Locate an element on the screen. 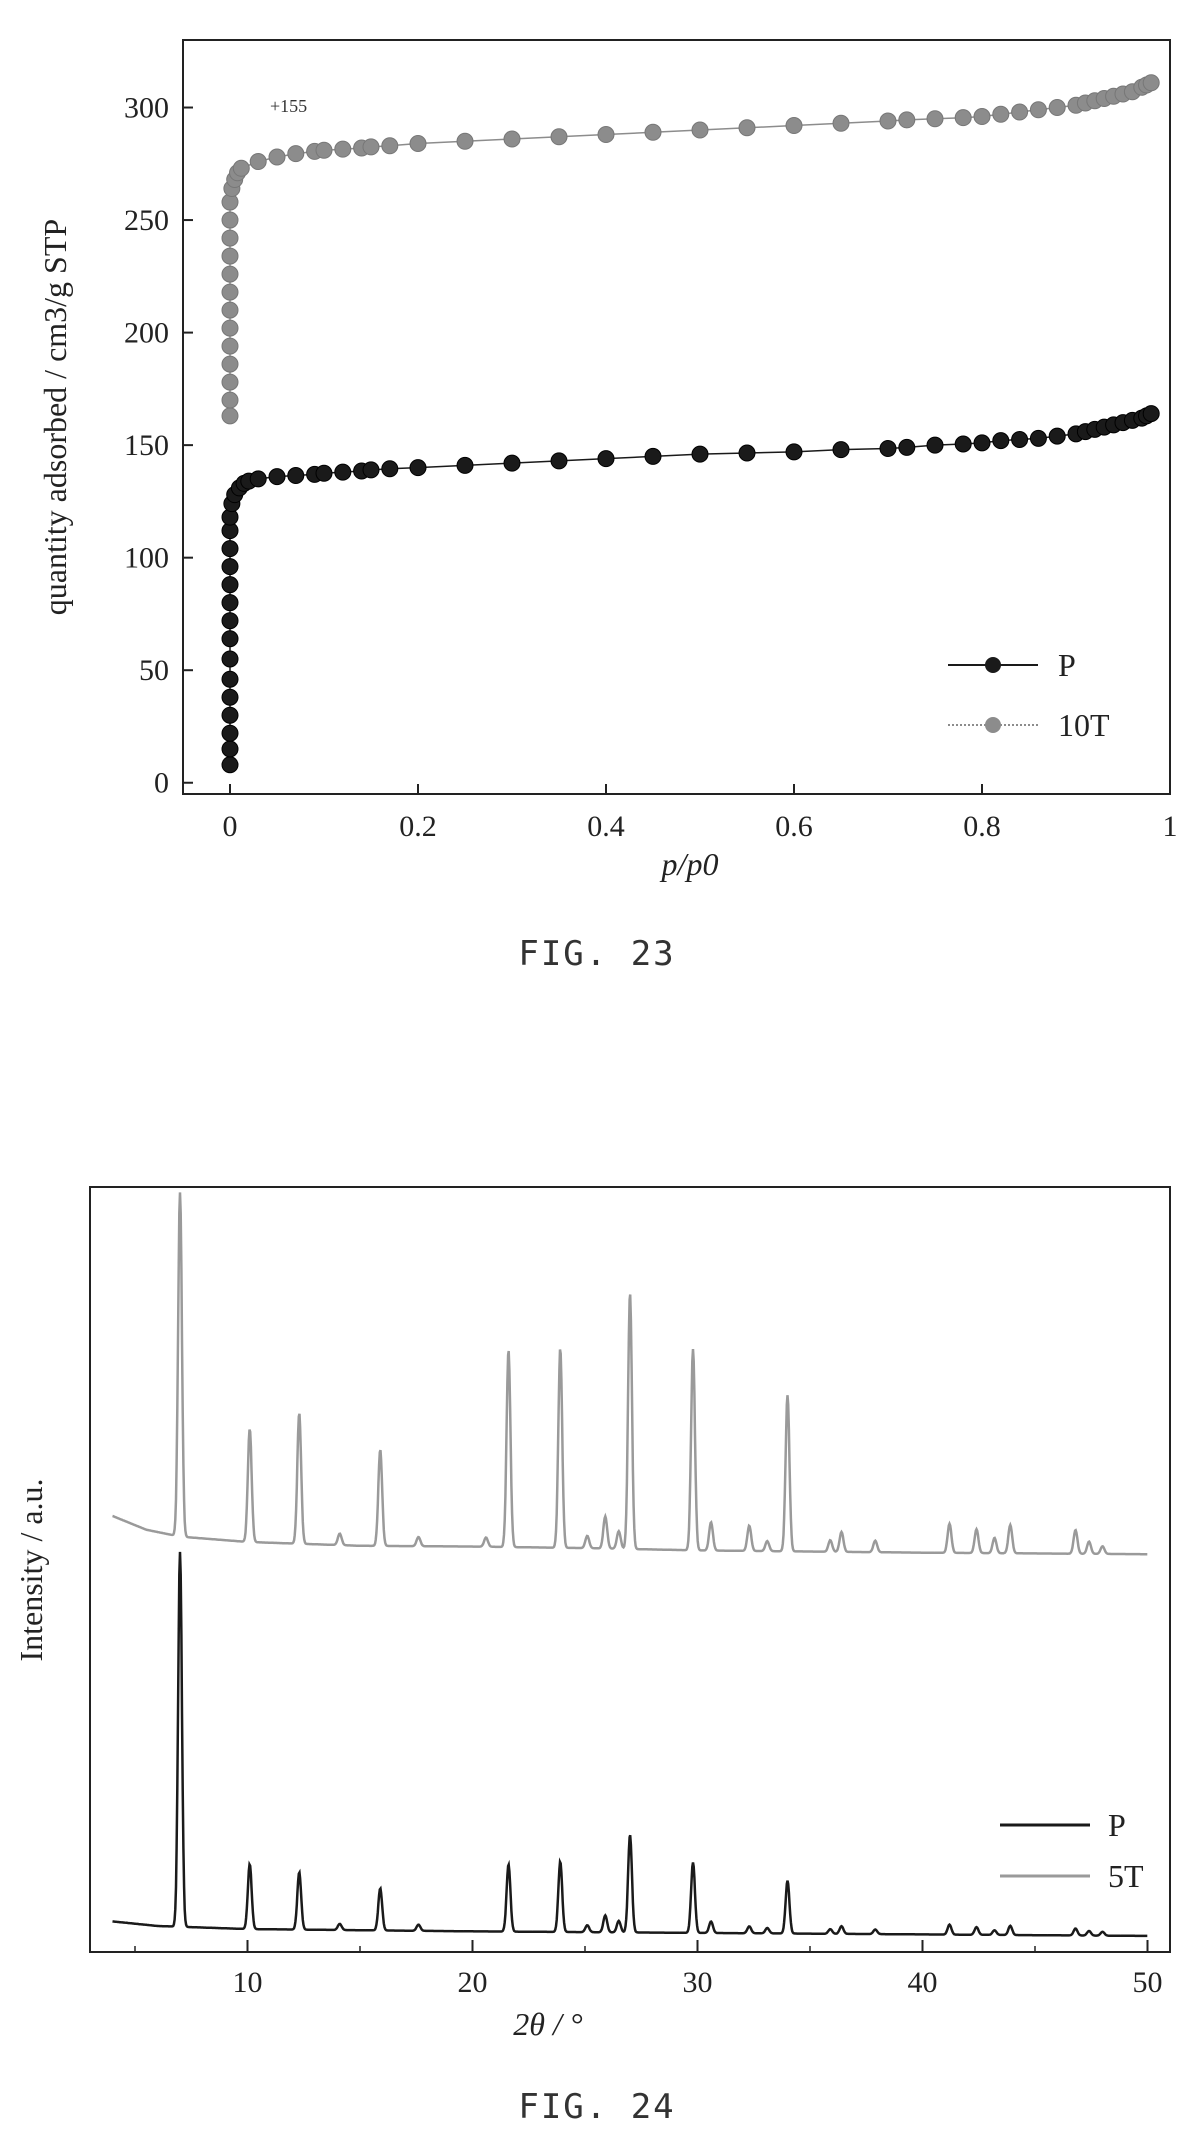  xrd-axes: 10 20 30 40 50 is located at coordinates (648, 1969).